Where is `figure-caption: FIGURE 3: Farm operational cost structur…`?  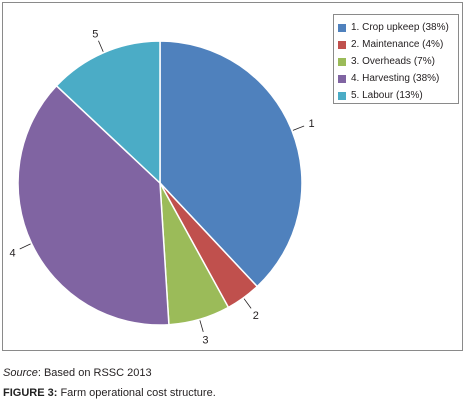
figure-caption: FIGURE 3: Farm operational cost structur… is located at coordinates (109, 393).